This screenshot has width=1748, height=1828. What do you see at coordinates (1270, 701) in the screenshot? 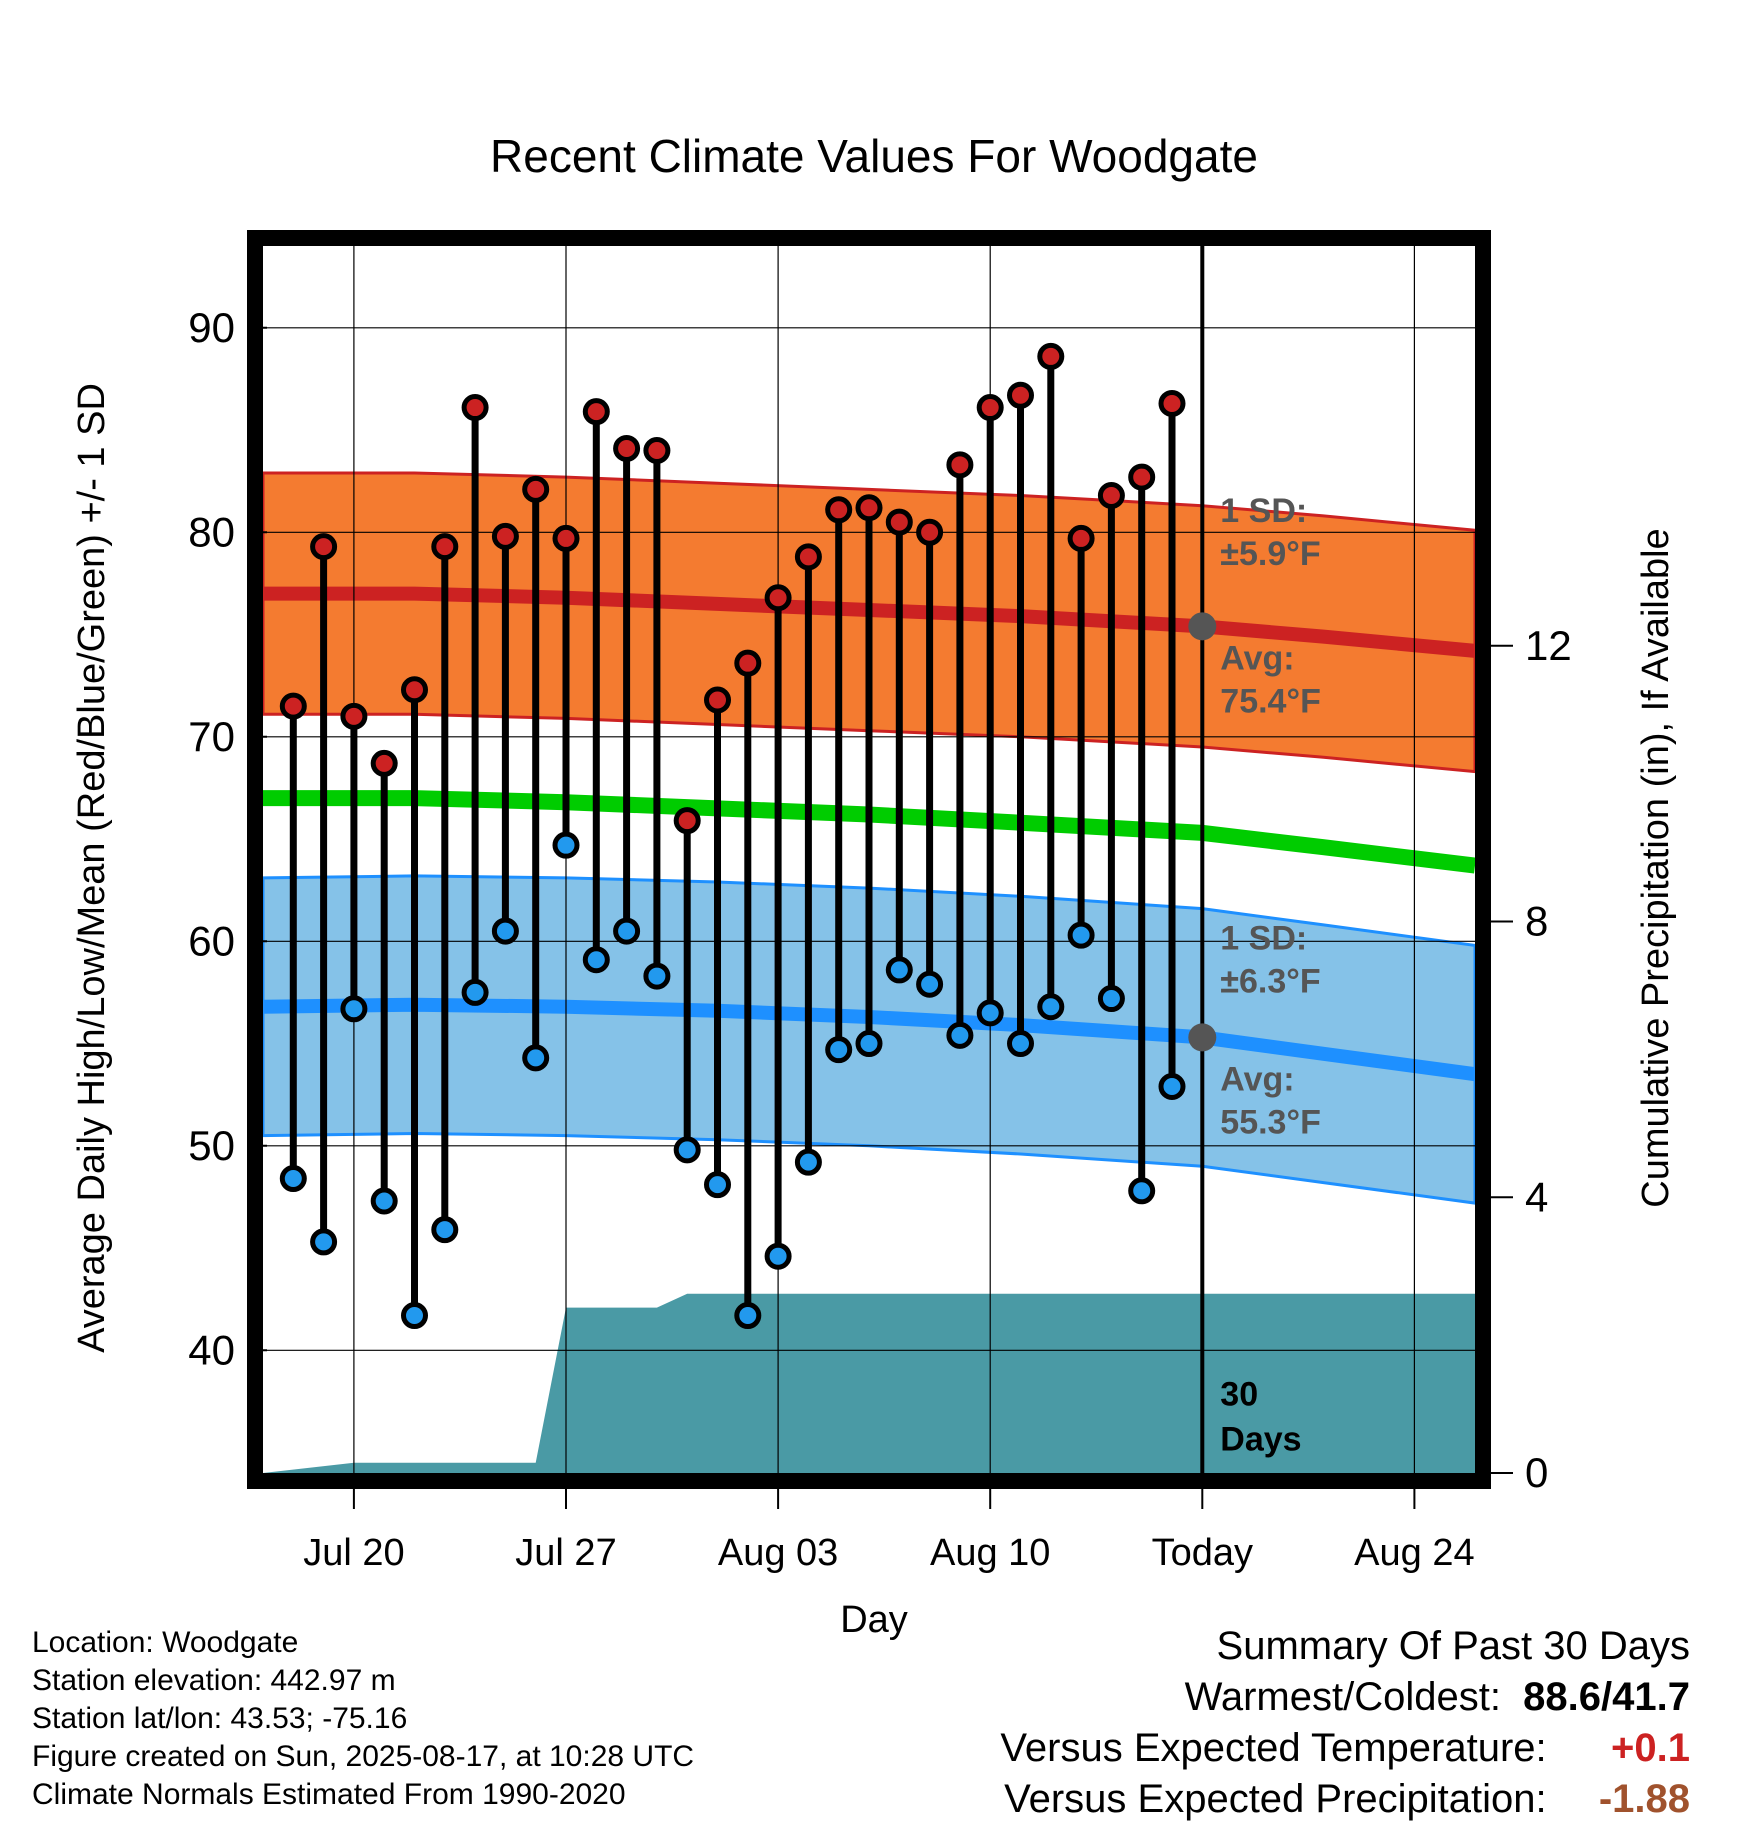
I see `high-avg-value: 75.4°F` at bounding box center [1270, 701].